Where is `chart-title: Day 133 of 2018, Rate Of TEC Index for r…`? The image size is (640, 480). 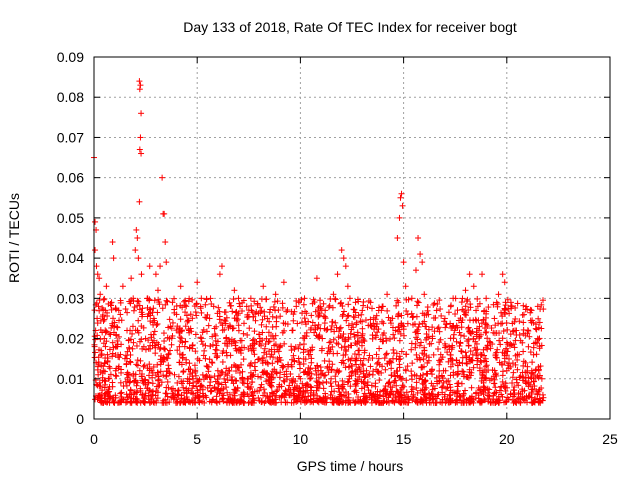 chart-title: Day 133 of 2018, Rate Of TEC Index for r… is located at coordinates (350, 27).